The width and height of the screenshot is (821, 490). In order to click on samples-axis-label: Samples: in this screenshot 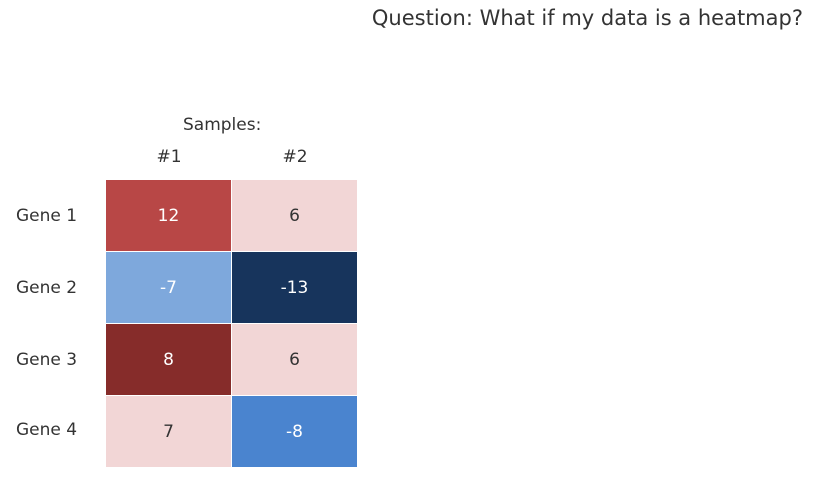, I will do `click(222, 125)`.